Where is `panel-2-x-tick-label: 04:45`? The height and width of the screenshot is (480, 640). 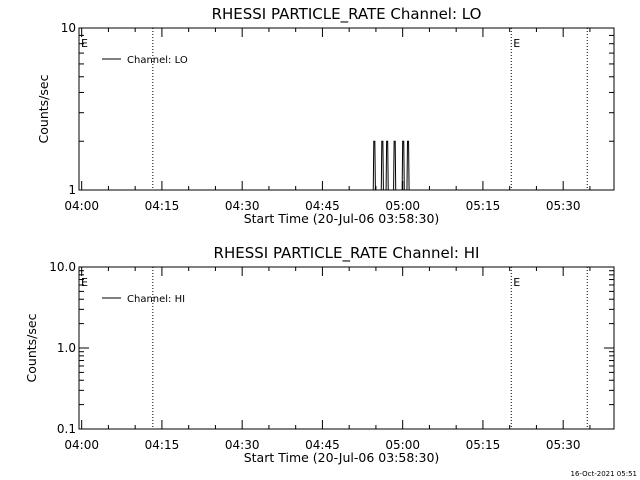
panel-2-x-tick-label: 04:45 is located at coordinates (322, 445).